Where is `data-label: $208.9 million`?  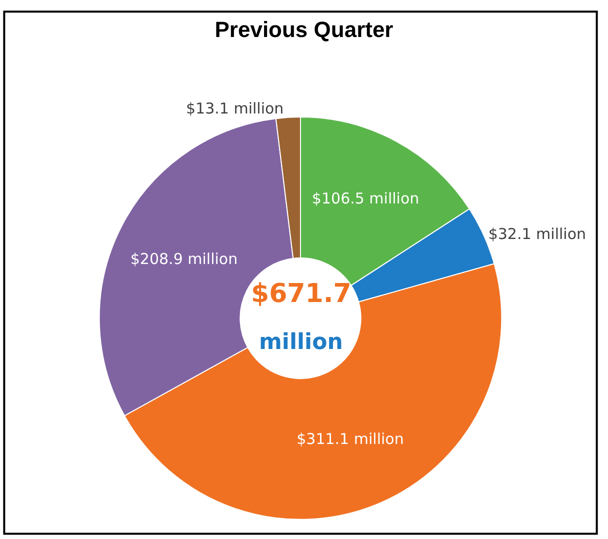
data-label: $208.9 million is located at coordinates (184, 259).